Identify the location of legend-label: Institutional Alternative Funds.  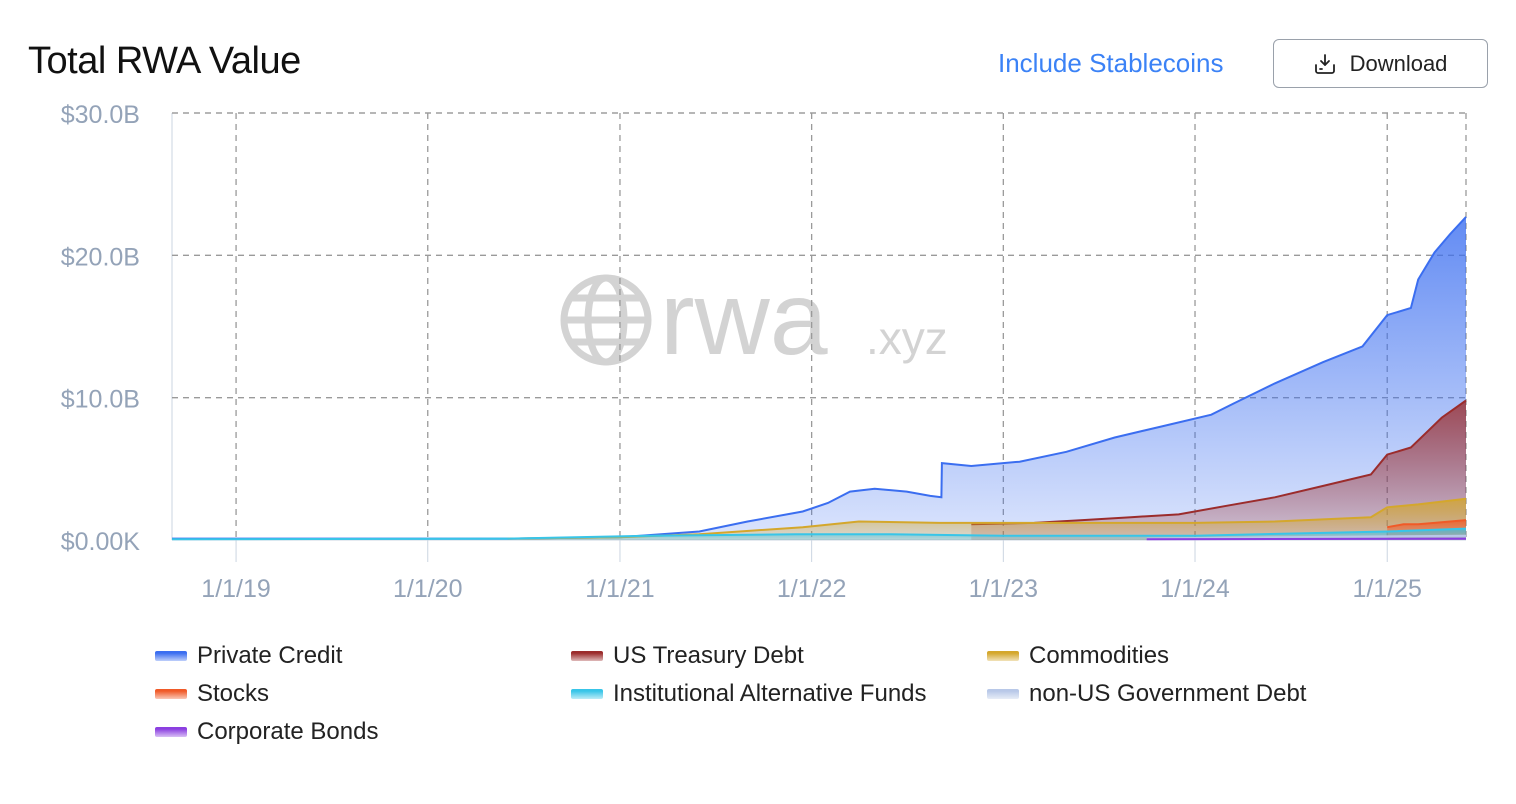
(770, 693).